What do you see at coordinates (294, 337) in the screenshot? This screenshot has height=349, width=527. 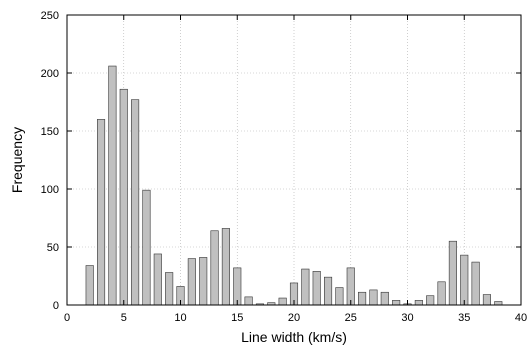 I see `x-axis-label: Line width (km/s)` at bounding box center [294, 337].